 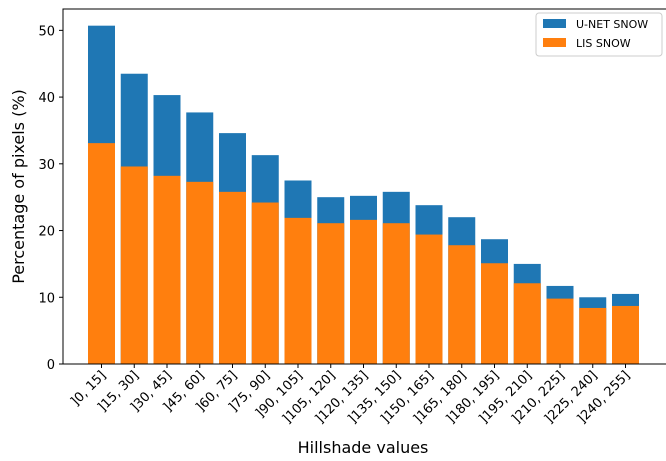 I want to click on y-tick-label-3: 30, so click(x=46, y=165).